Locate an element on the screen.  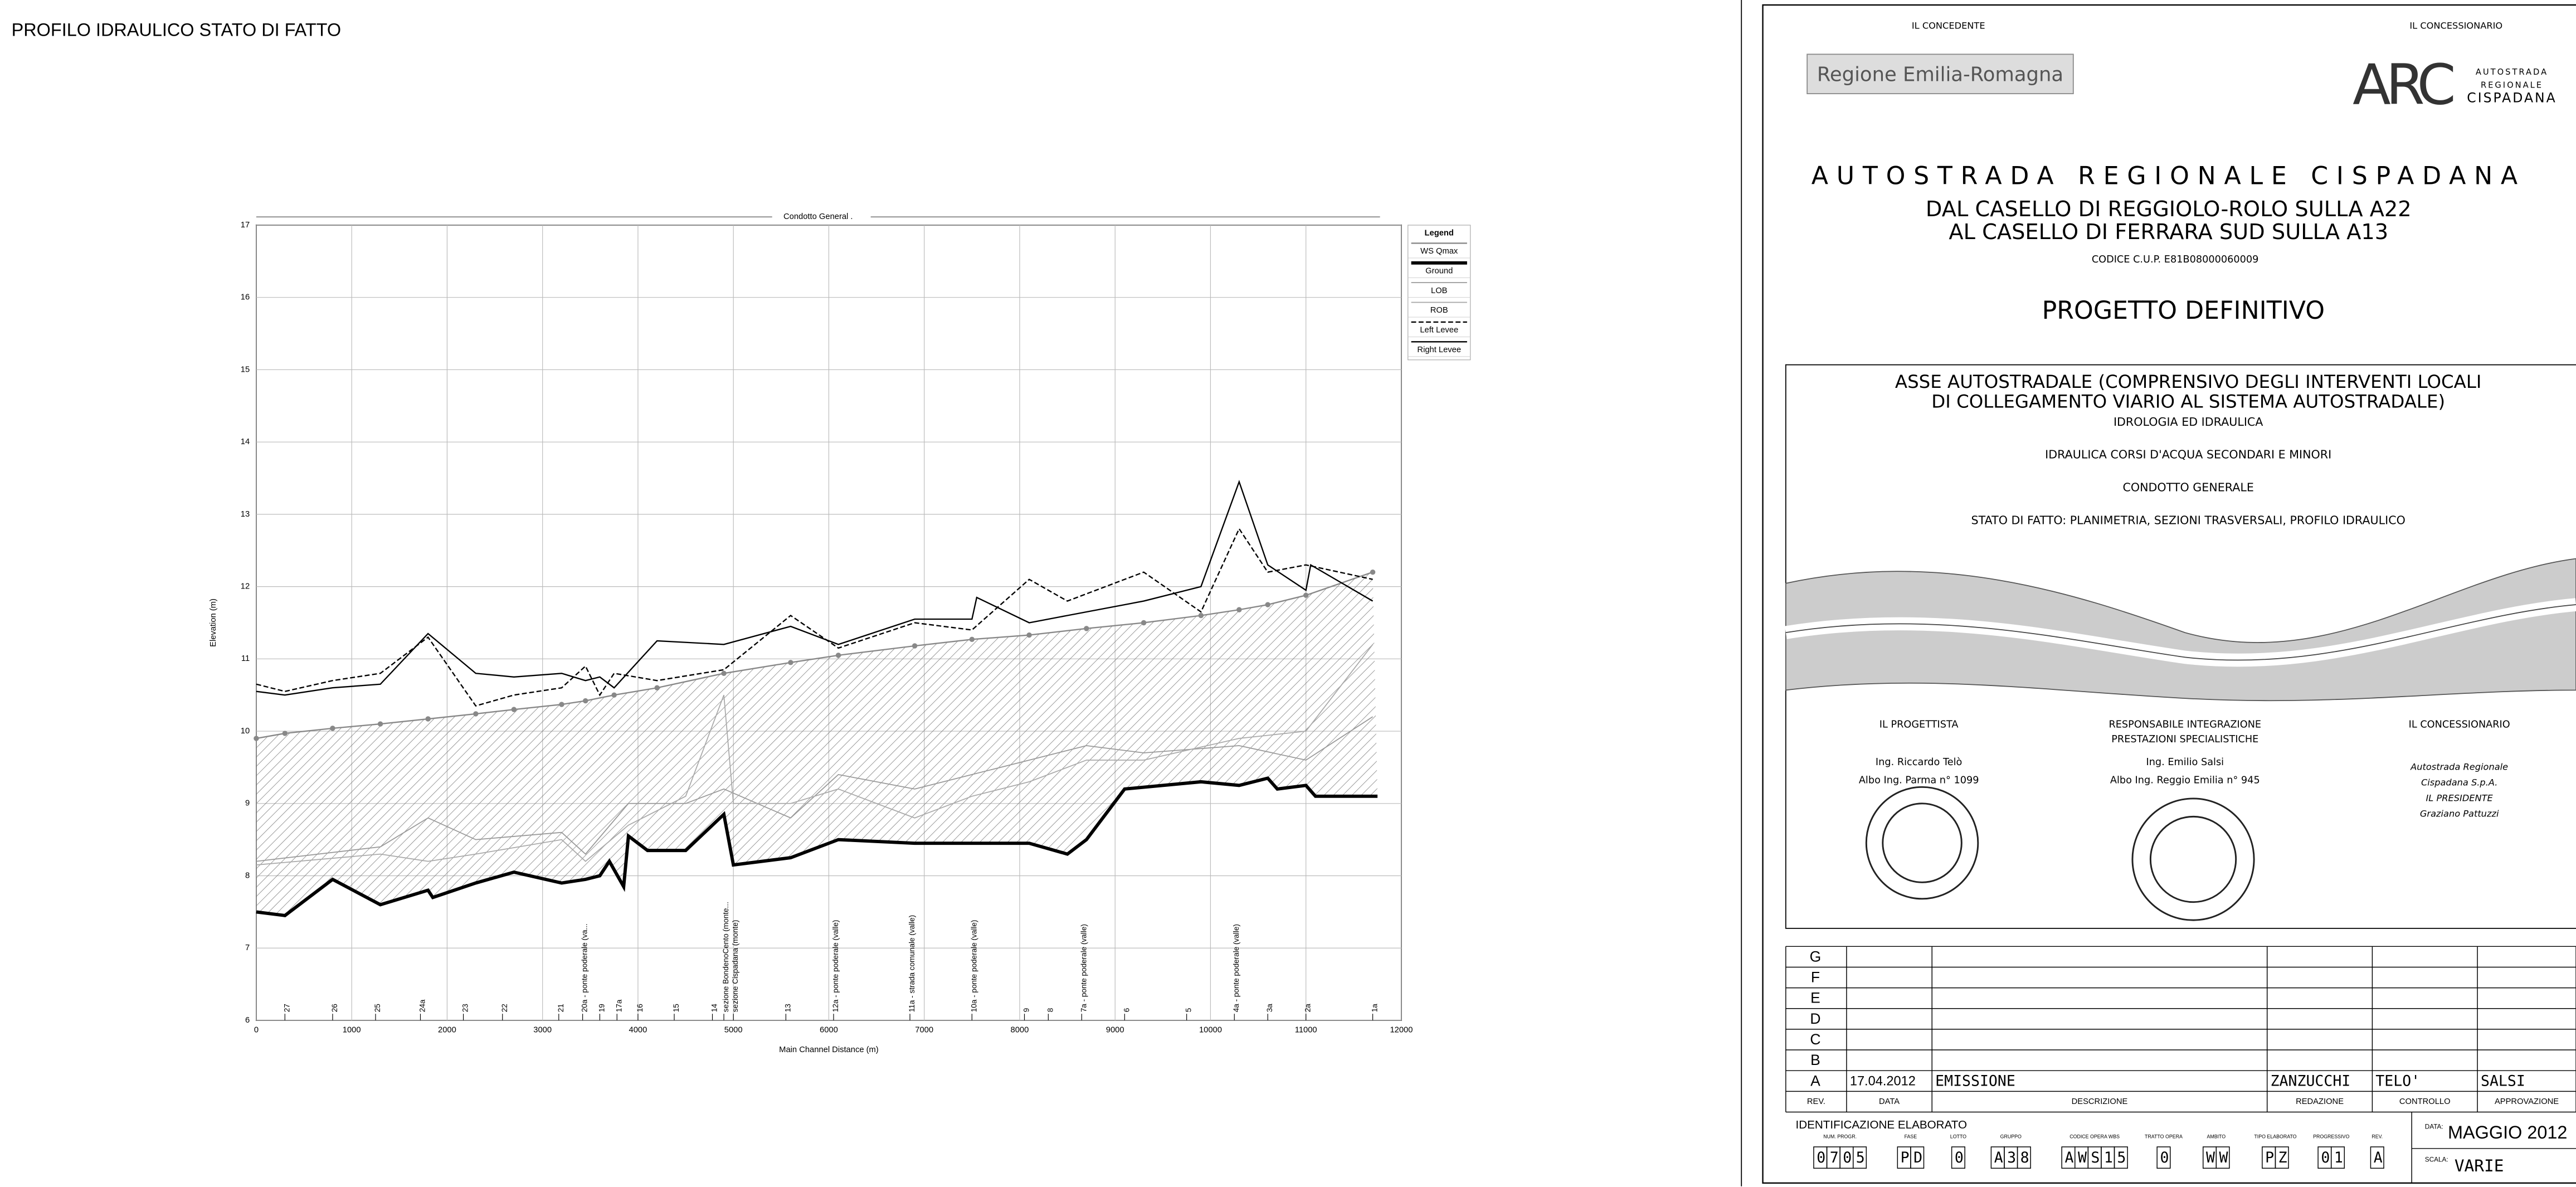
signer-line: Ing. Emilio Salsi is located at coordinates (2185, 762).